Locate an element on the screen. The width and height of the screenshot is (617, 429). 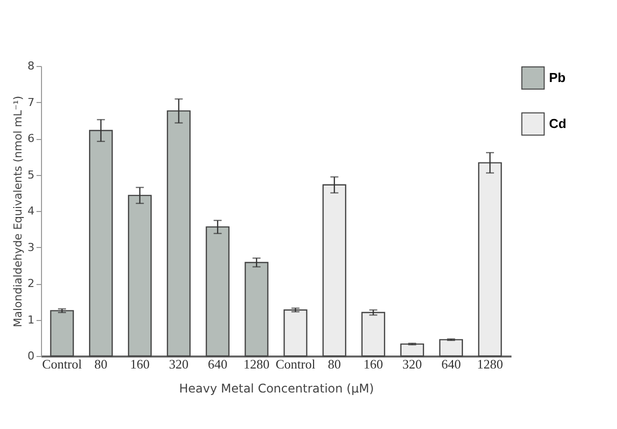
y-tick-label: 3 is located at coordinates (31, 247).